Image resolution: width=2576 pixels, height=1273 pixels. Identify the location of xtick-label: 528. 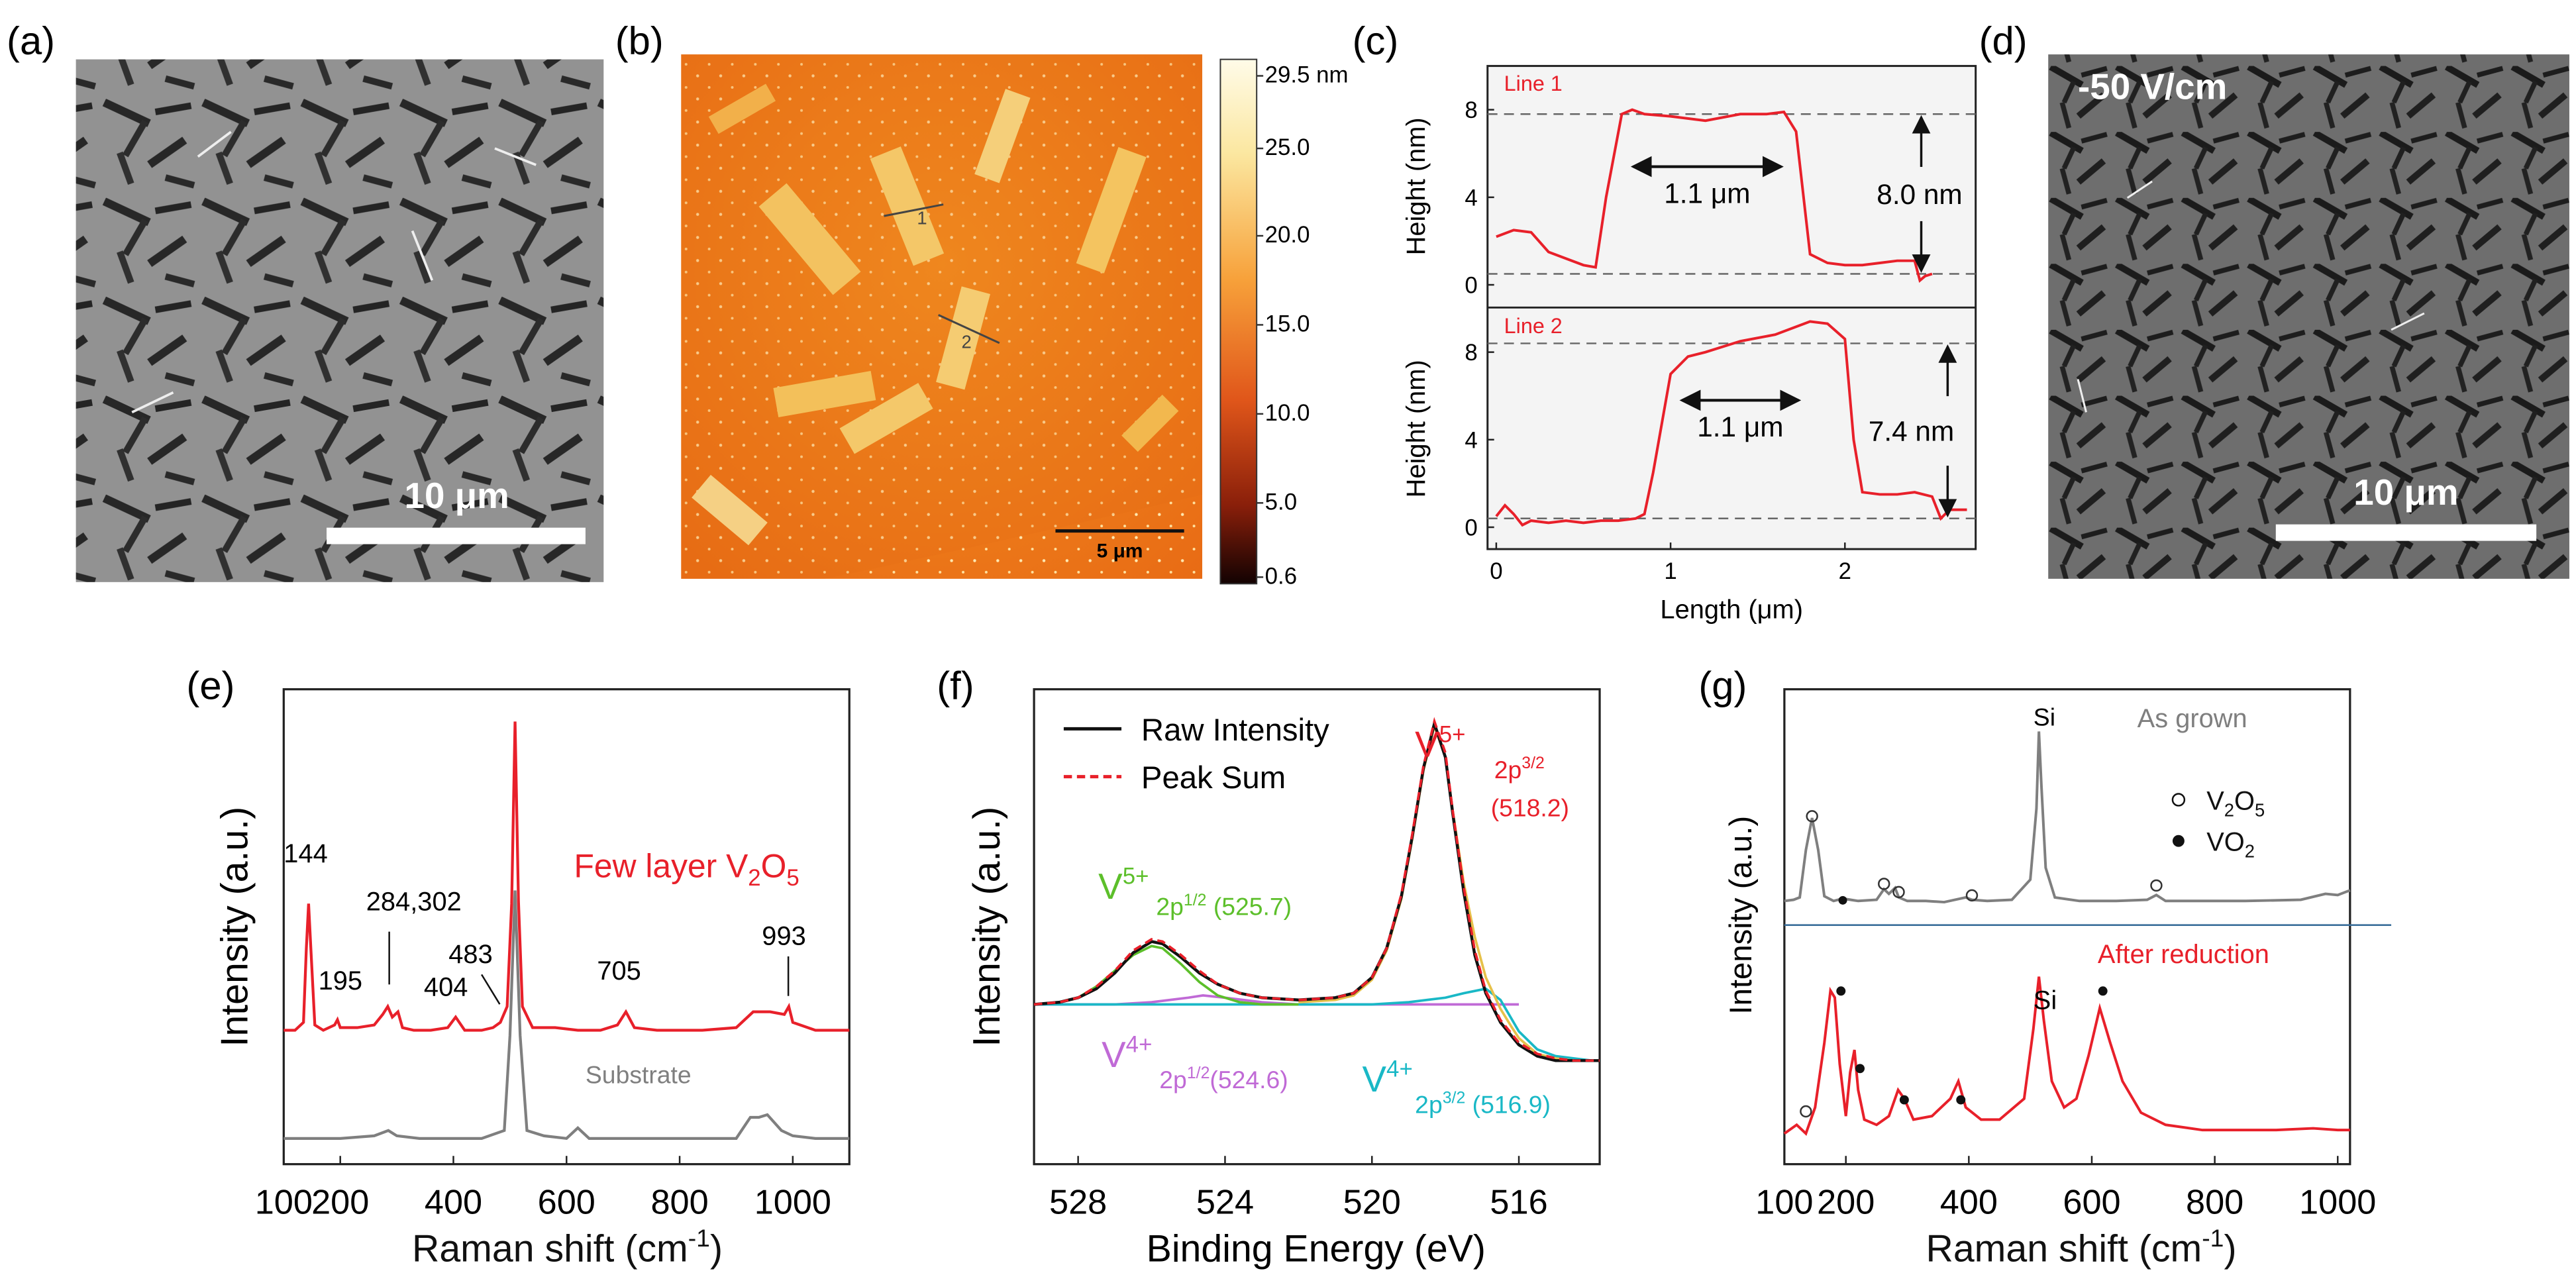
(1078, 1202).